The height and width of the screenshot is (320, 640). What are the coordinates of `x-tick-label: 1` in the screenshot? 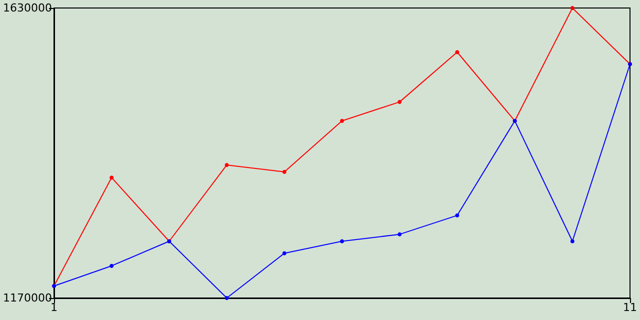 It's located at (54, 307).